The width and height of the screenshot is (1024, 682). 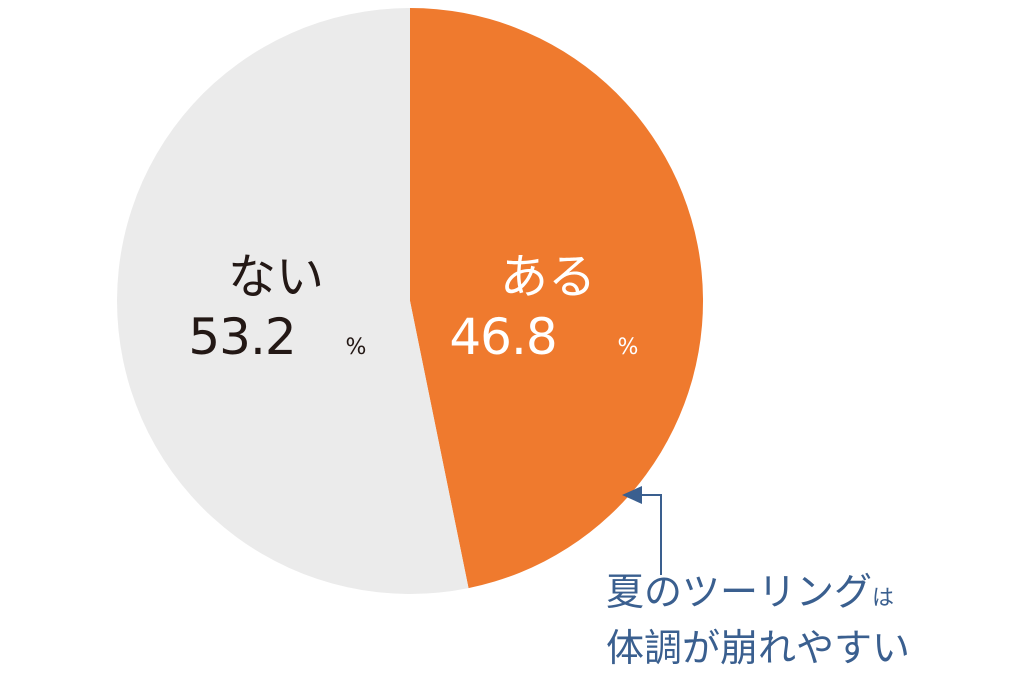 I want to click on annotation: 夏のツーリングは 体調が崩れやすい, so click(x=758, y=620).